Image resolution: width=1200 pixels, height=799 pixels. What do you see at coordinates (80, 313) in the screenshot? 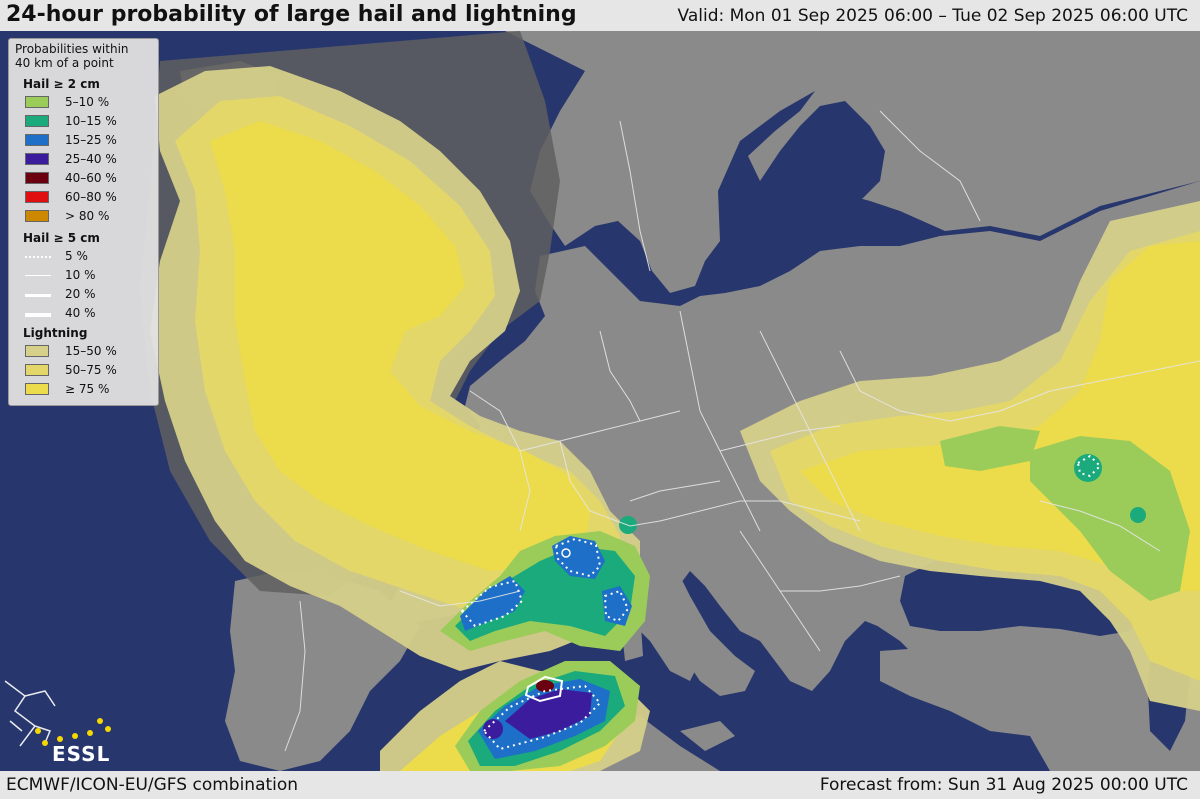
I see `legend-label: 40 %` at bounding box center [80, 313].